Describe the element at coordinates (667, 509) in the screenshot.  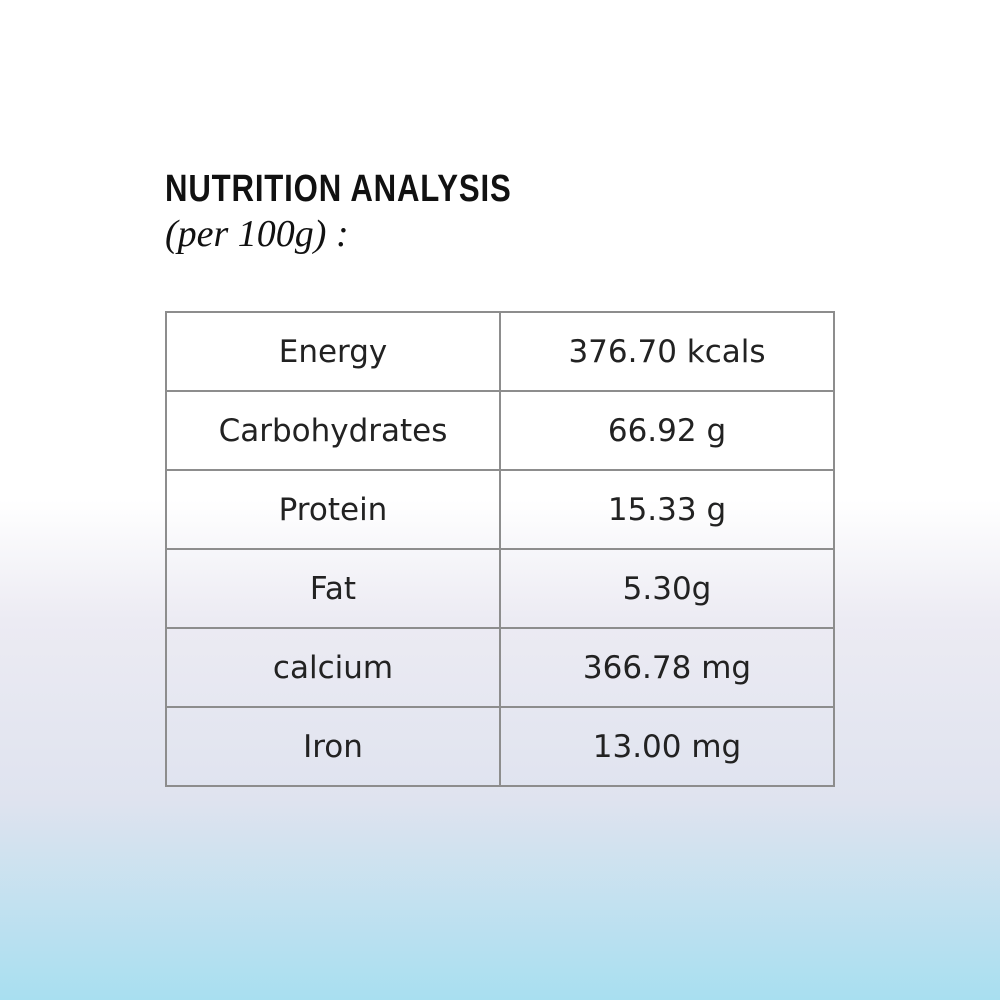
I see `nutrient-value: 15.33 g` at that location.